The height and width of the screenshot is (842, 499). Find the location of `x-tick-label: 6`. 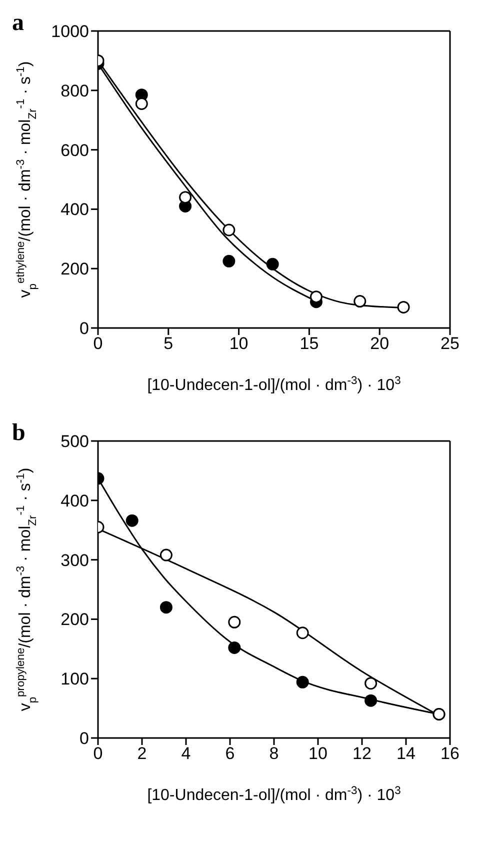

x-tick-label: 6 is located at coordinates (230, 754).